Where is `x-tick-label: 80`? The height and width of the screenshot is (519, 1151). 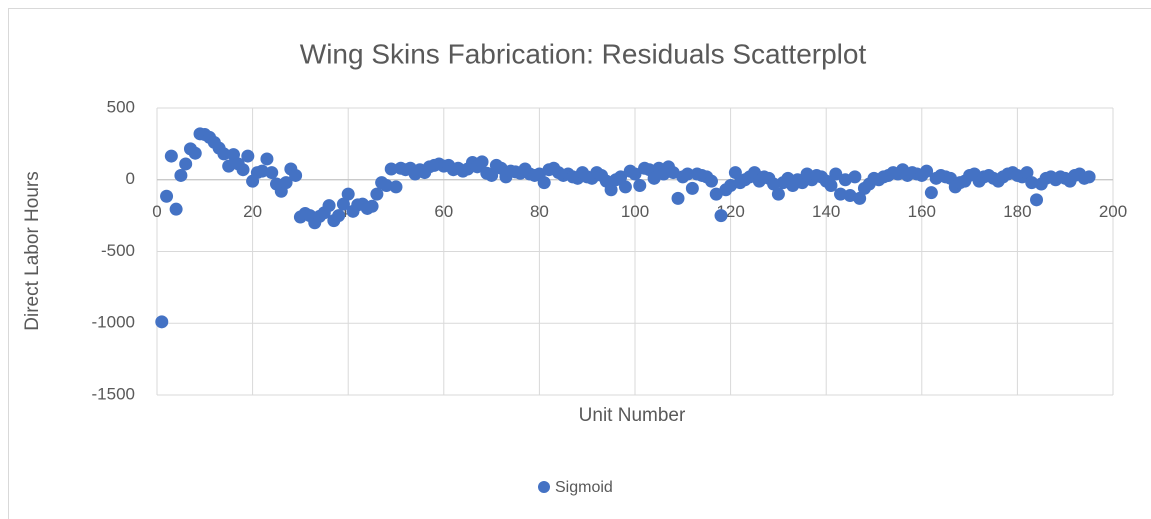 x-tick-label: 80 is located at coordinates (539, 211).